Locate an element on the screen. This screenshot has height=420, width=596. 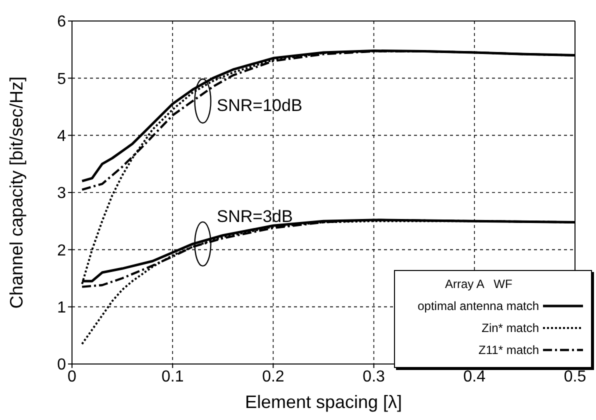
annotation: SNR=10dB is located at coordinates (259, 106).